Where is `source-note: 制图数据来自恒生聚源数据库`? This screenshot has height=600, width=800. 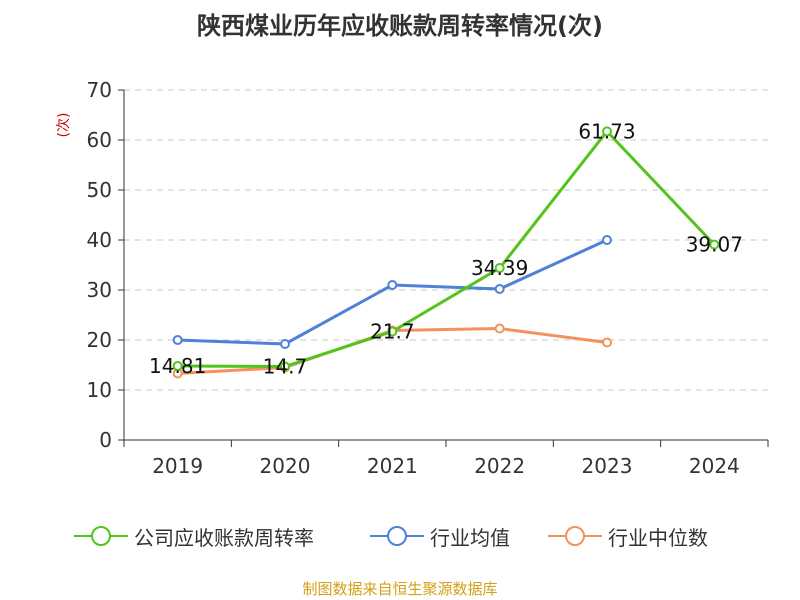
source-note: 制图数据来自恒生聚源数据库 is located at coordinates (400, 589).